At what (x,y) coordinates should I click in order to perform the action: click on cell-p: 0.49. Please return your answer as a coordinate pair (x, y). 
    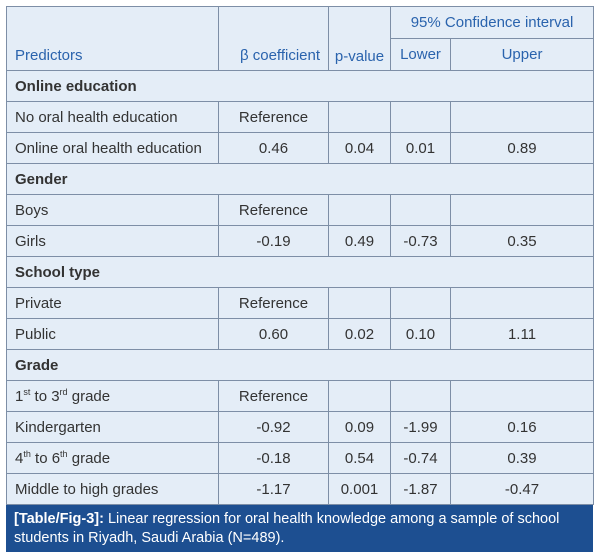
    Looking at the image, I should click on (359, 241).